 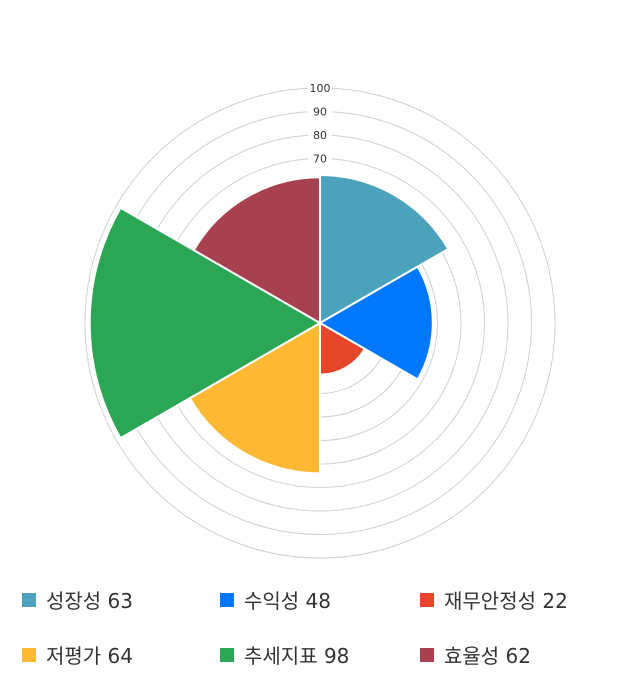 I want to click on legend-item: 수익성 48, so click(x=275, y=599).